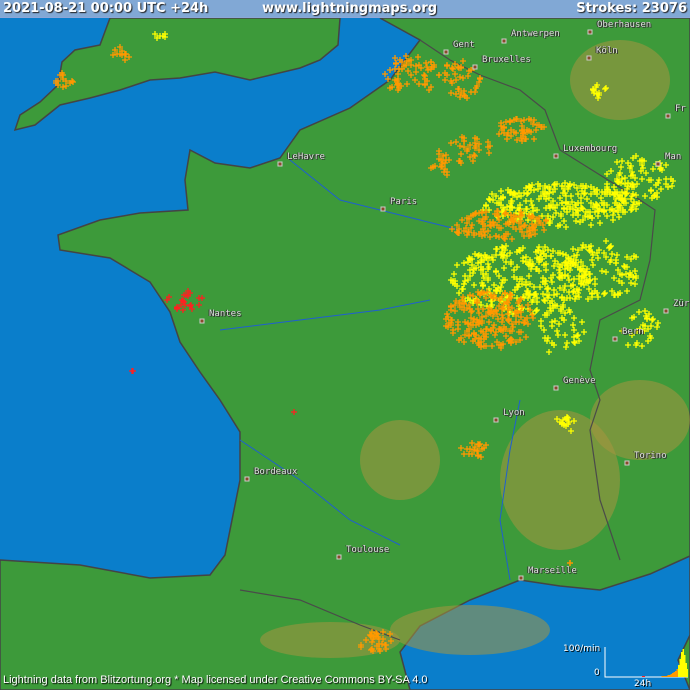  What do you see at coordinates (404, 202) in the screenshot?
I see `city-label: Paris` at bounding box center [404, 202].